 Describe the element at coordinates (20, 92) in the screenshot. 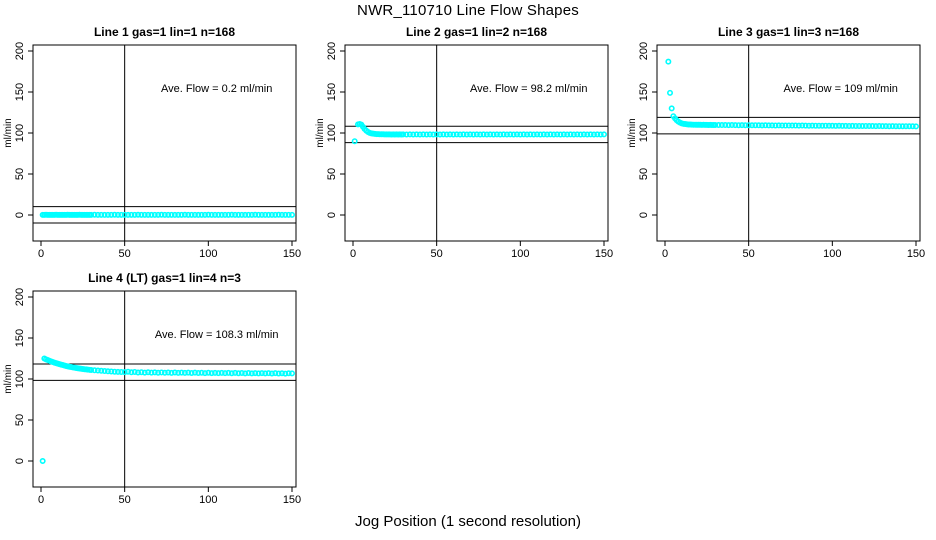

I see `y-tick-label: 150` at that location.